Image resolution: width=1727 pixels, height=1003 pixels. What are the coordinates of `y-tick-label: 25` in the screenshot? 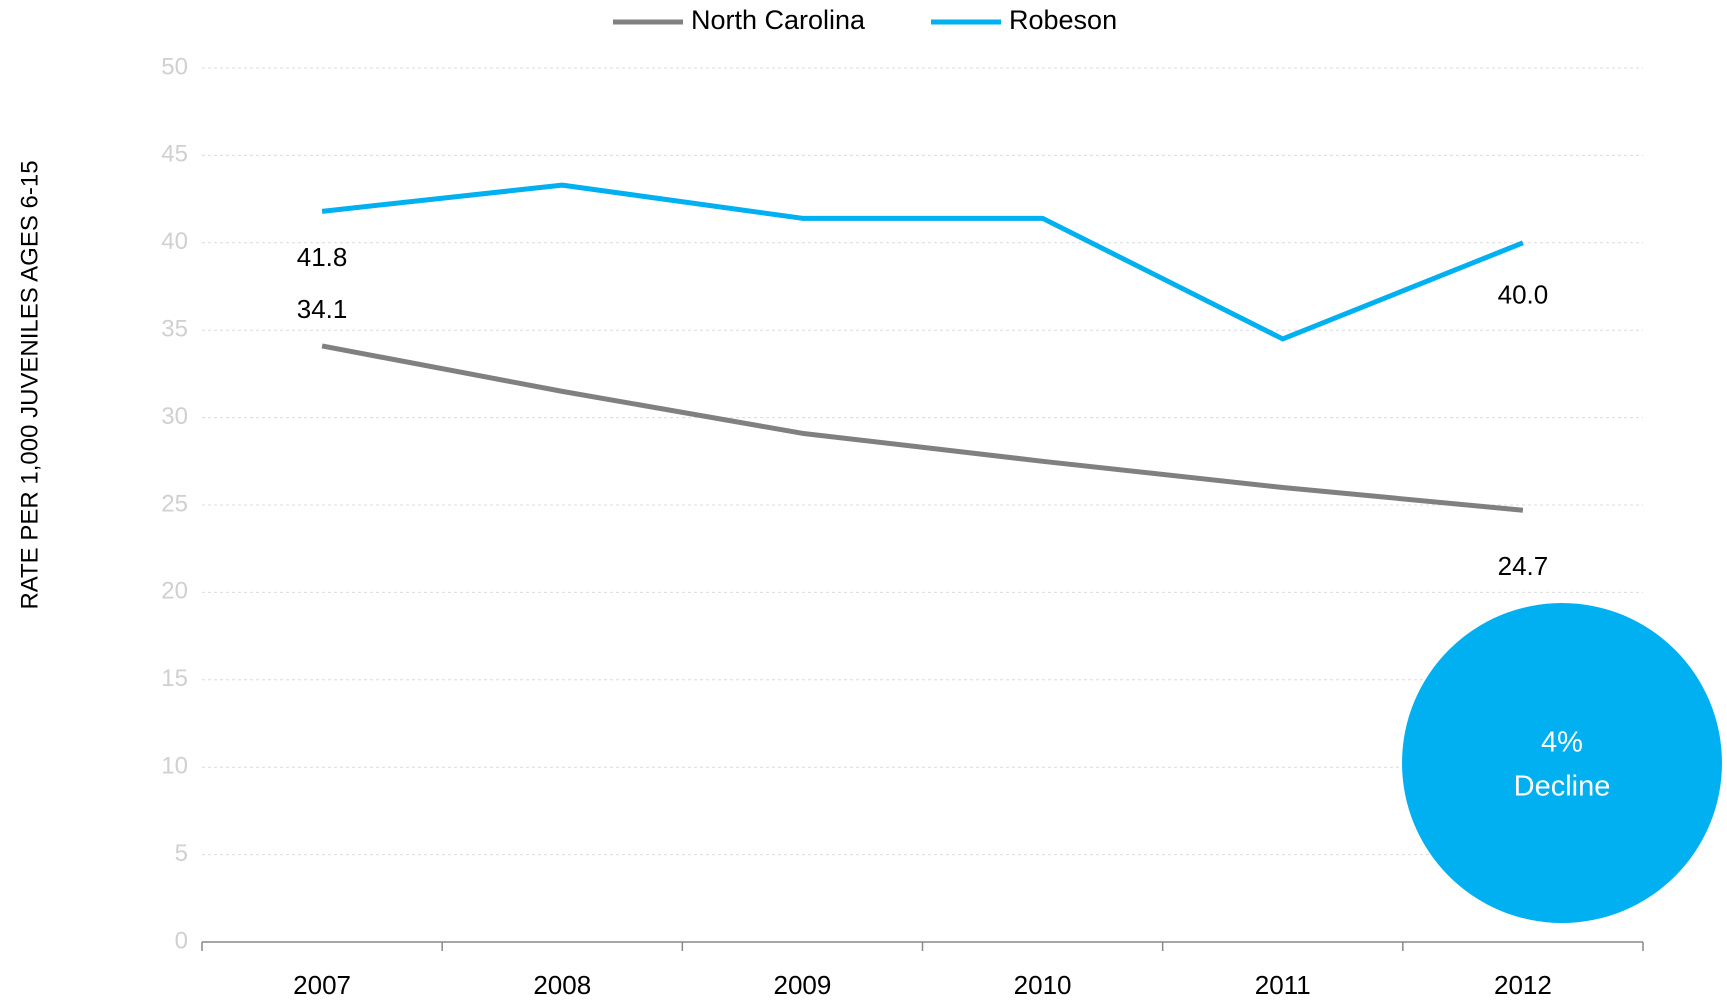 It's located at (174, 503).